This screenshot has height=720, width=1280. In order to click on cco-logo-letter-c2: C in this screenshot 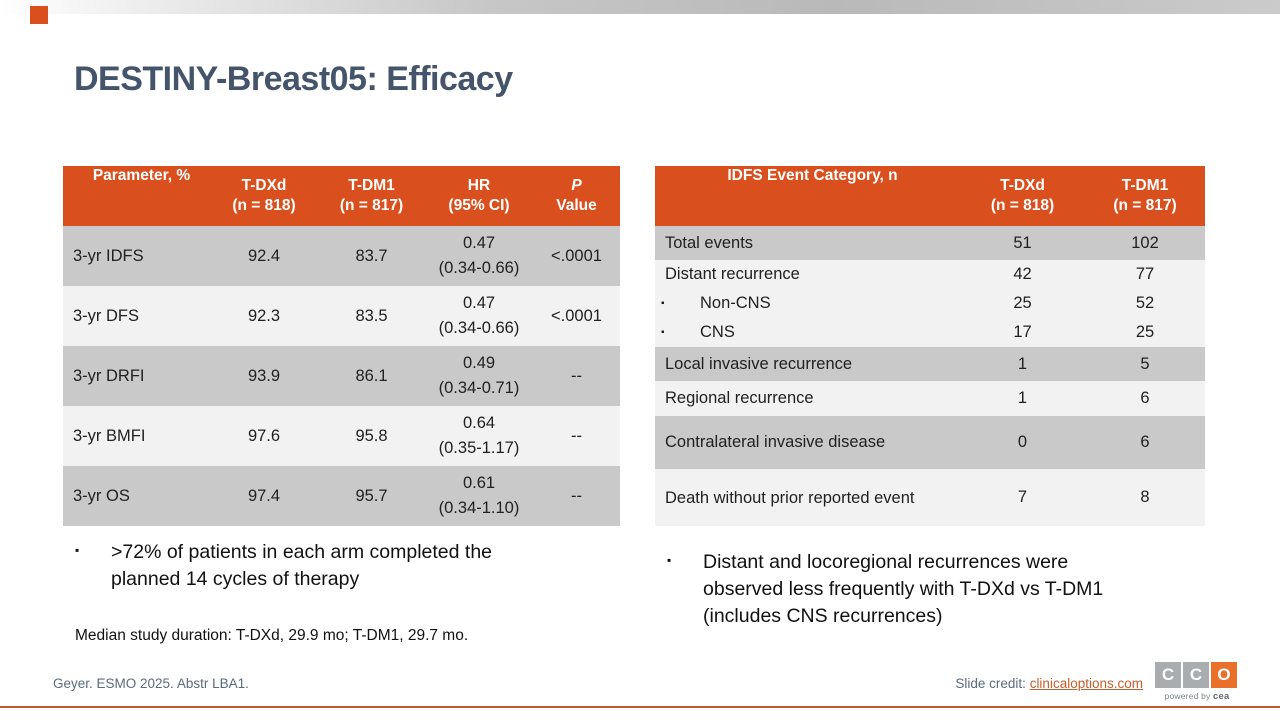, I will do `click(1196, 675)`.